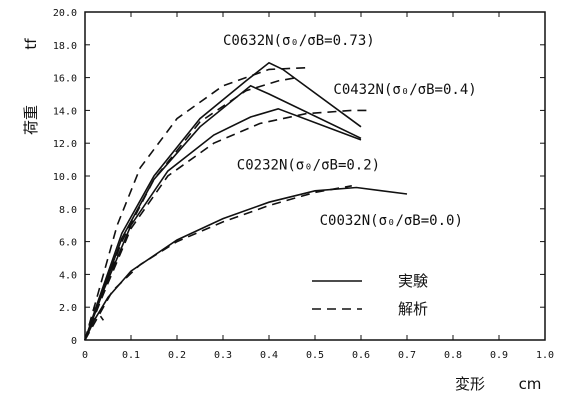 Image resolution: width=561 pixels, height=398 pixels. What do you see at coordinates (177, 355) in the screenshot?
I see `x-tick-label: 0.2` at bounding box center [177, 355].